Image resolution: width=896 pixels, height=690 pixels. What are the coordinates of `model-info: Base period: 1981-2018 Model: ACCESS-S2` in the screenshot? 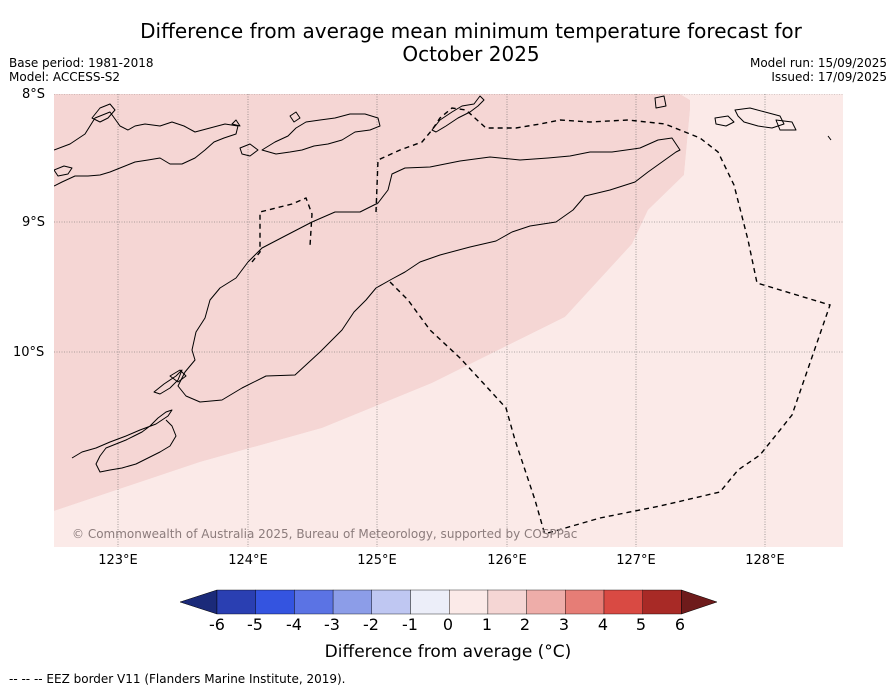 It's located at (81, 70).